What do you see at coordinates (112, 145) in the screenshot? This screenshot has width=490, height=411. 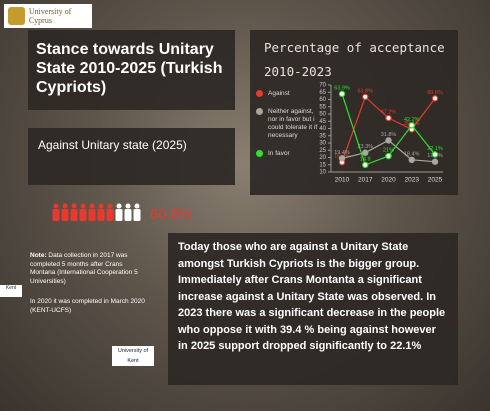 I see `subtitle: Against Unitary state (2025)` at bounding box center [112, 145].